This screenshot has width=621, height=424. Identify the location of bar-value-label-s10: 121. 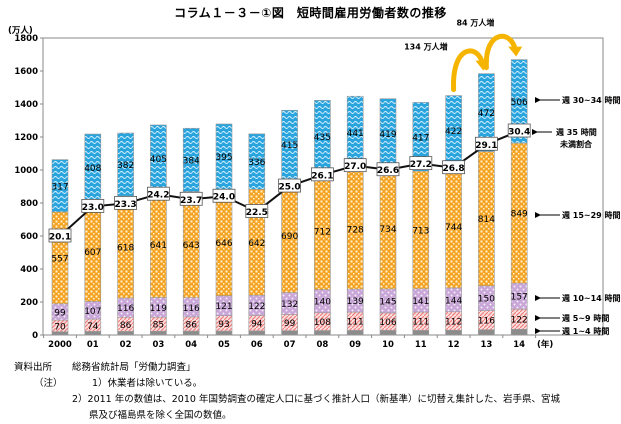
(223, 307).